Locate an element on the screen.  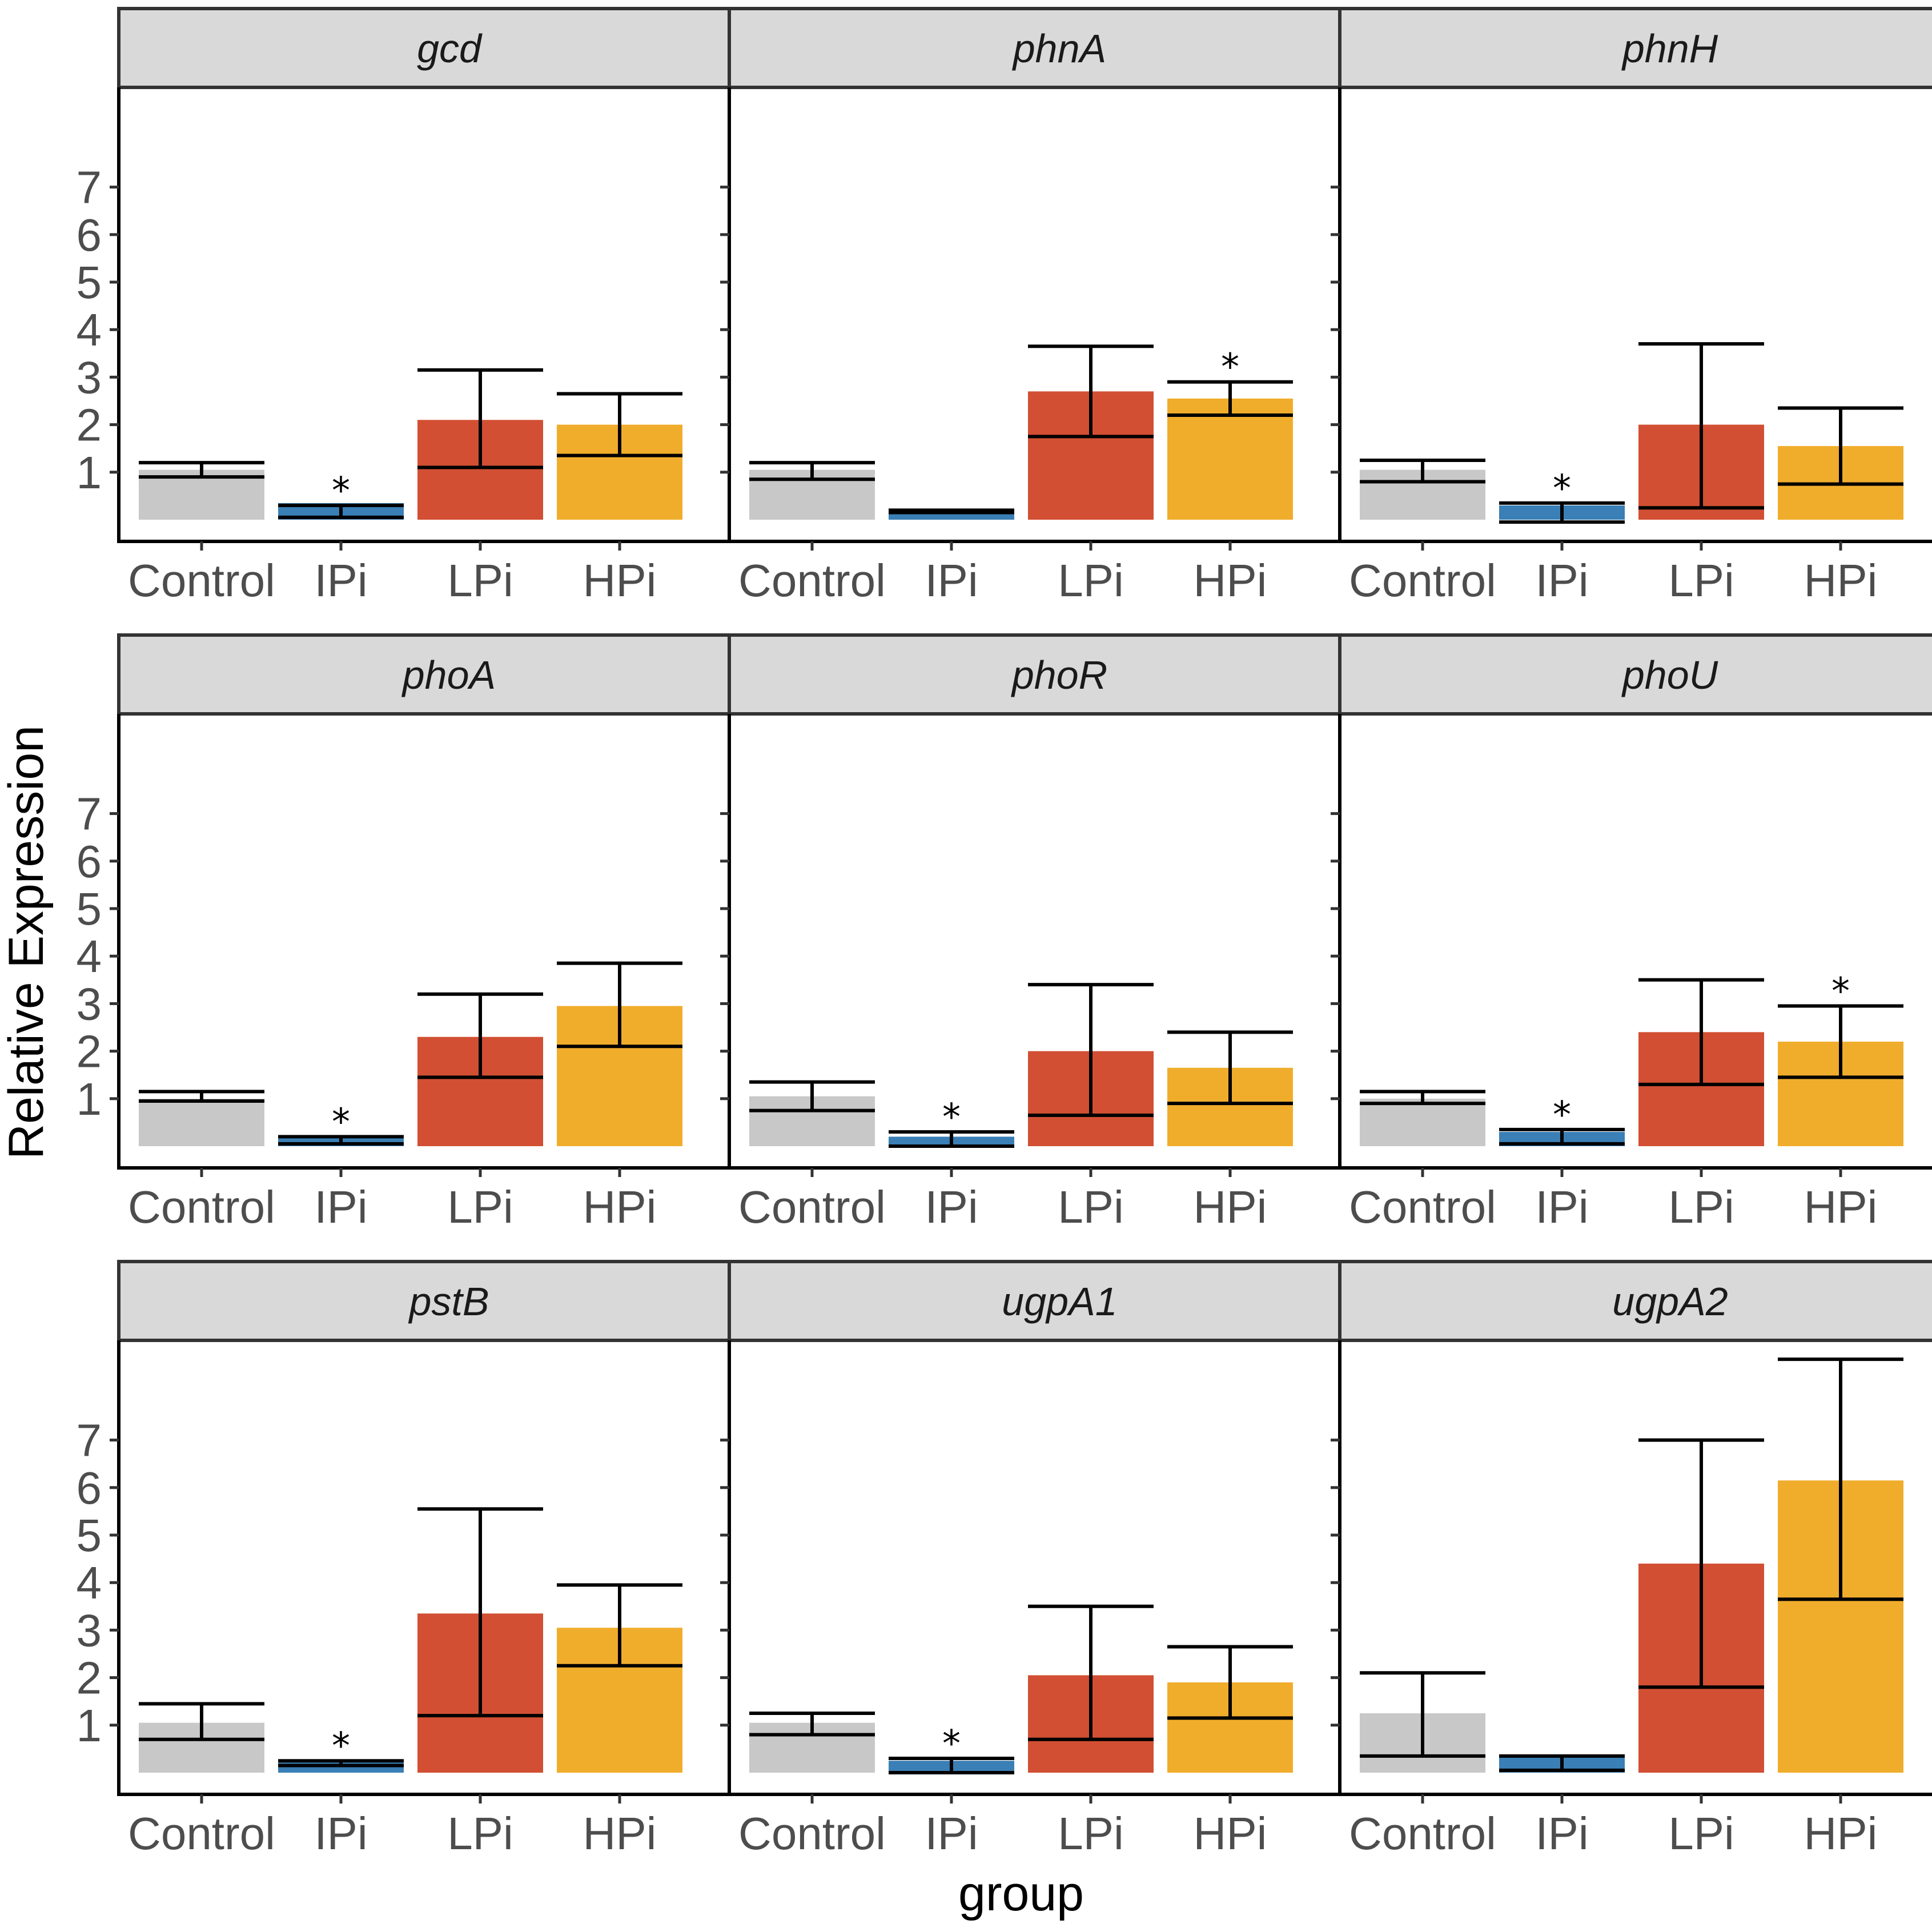
errorbar-pstB-Control is located at coordinates (201, 1721).